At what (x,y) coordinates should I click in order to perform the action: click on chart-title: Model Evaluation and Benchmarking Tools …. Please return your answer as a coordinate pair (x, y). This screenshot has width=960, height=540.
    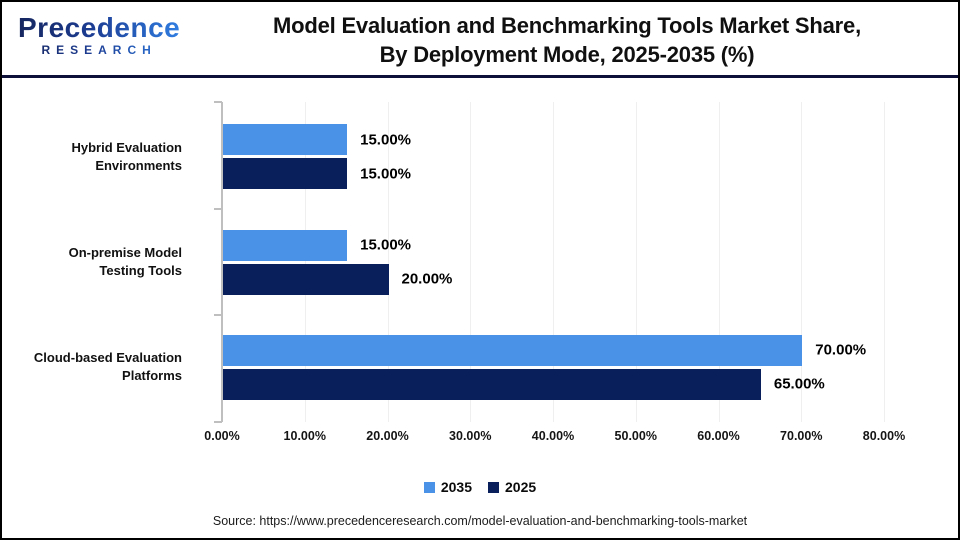
    Looking at the image, I should click on (567, 40).